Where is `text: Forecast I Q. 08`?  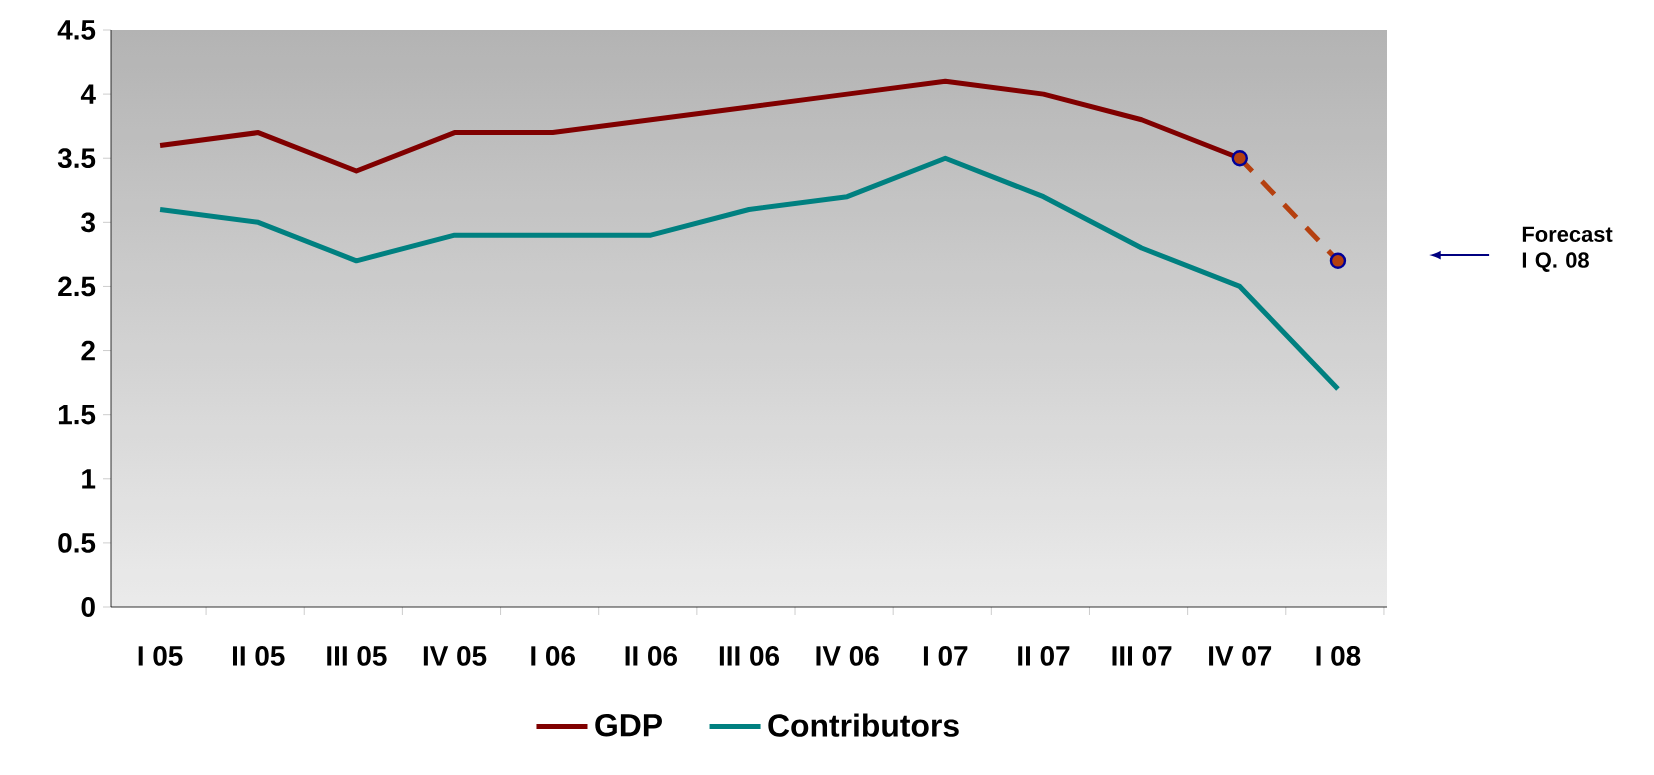 text: Forecast I Q. 08 is located at coordinates (1567, 249).